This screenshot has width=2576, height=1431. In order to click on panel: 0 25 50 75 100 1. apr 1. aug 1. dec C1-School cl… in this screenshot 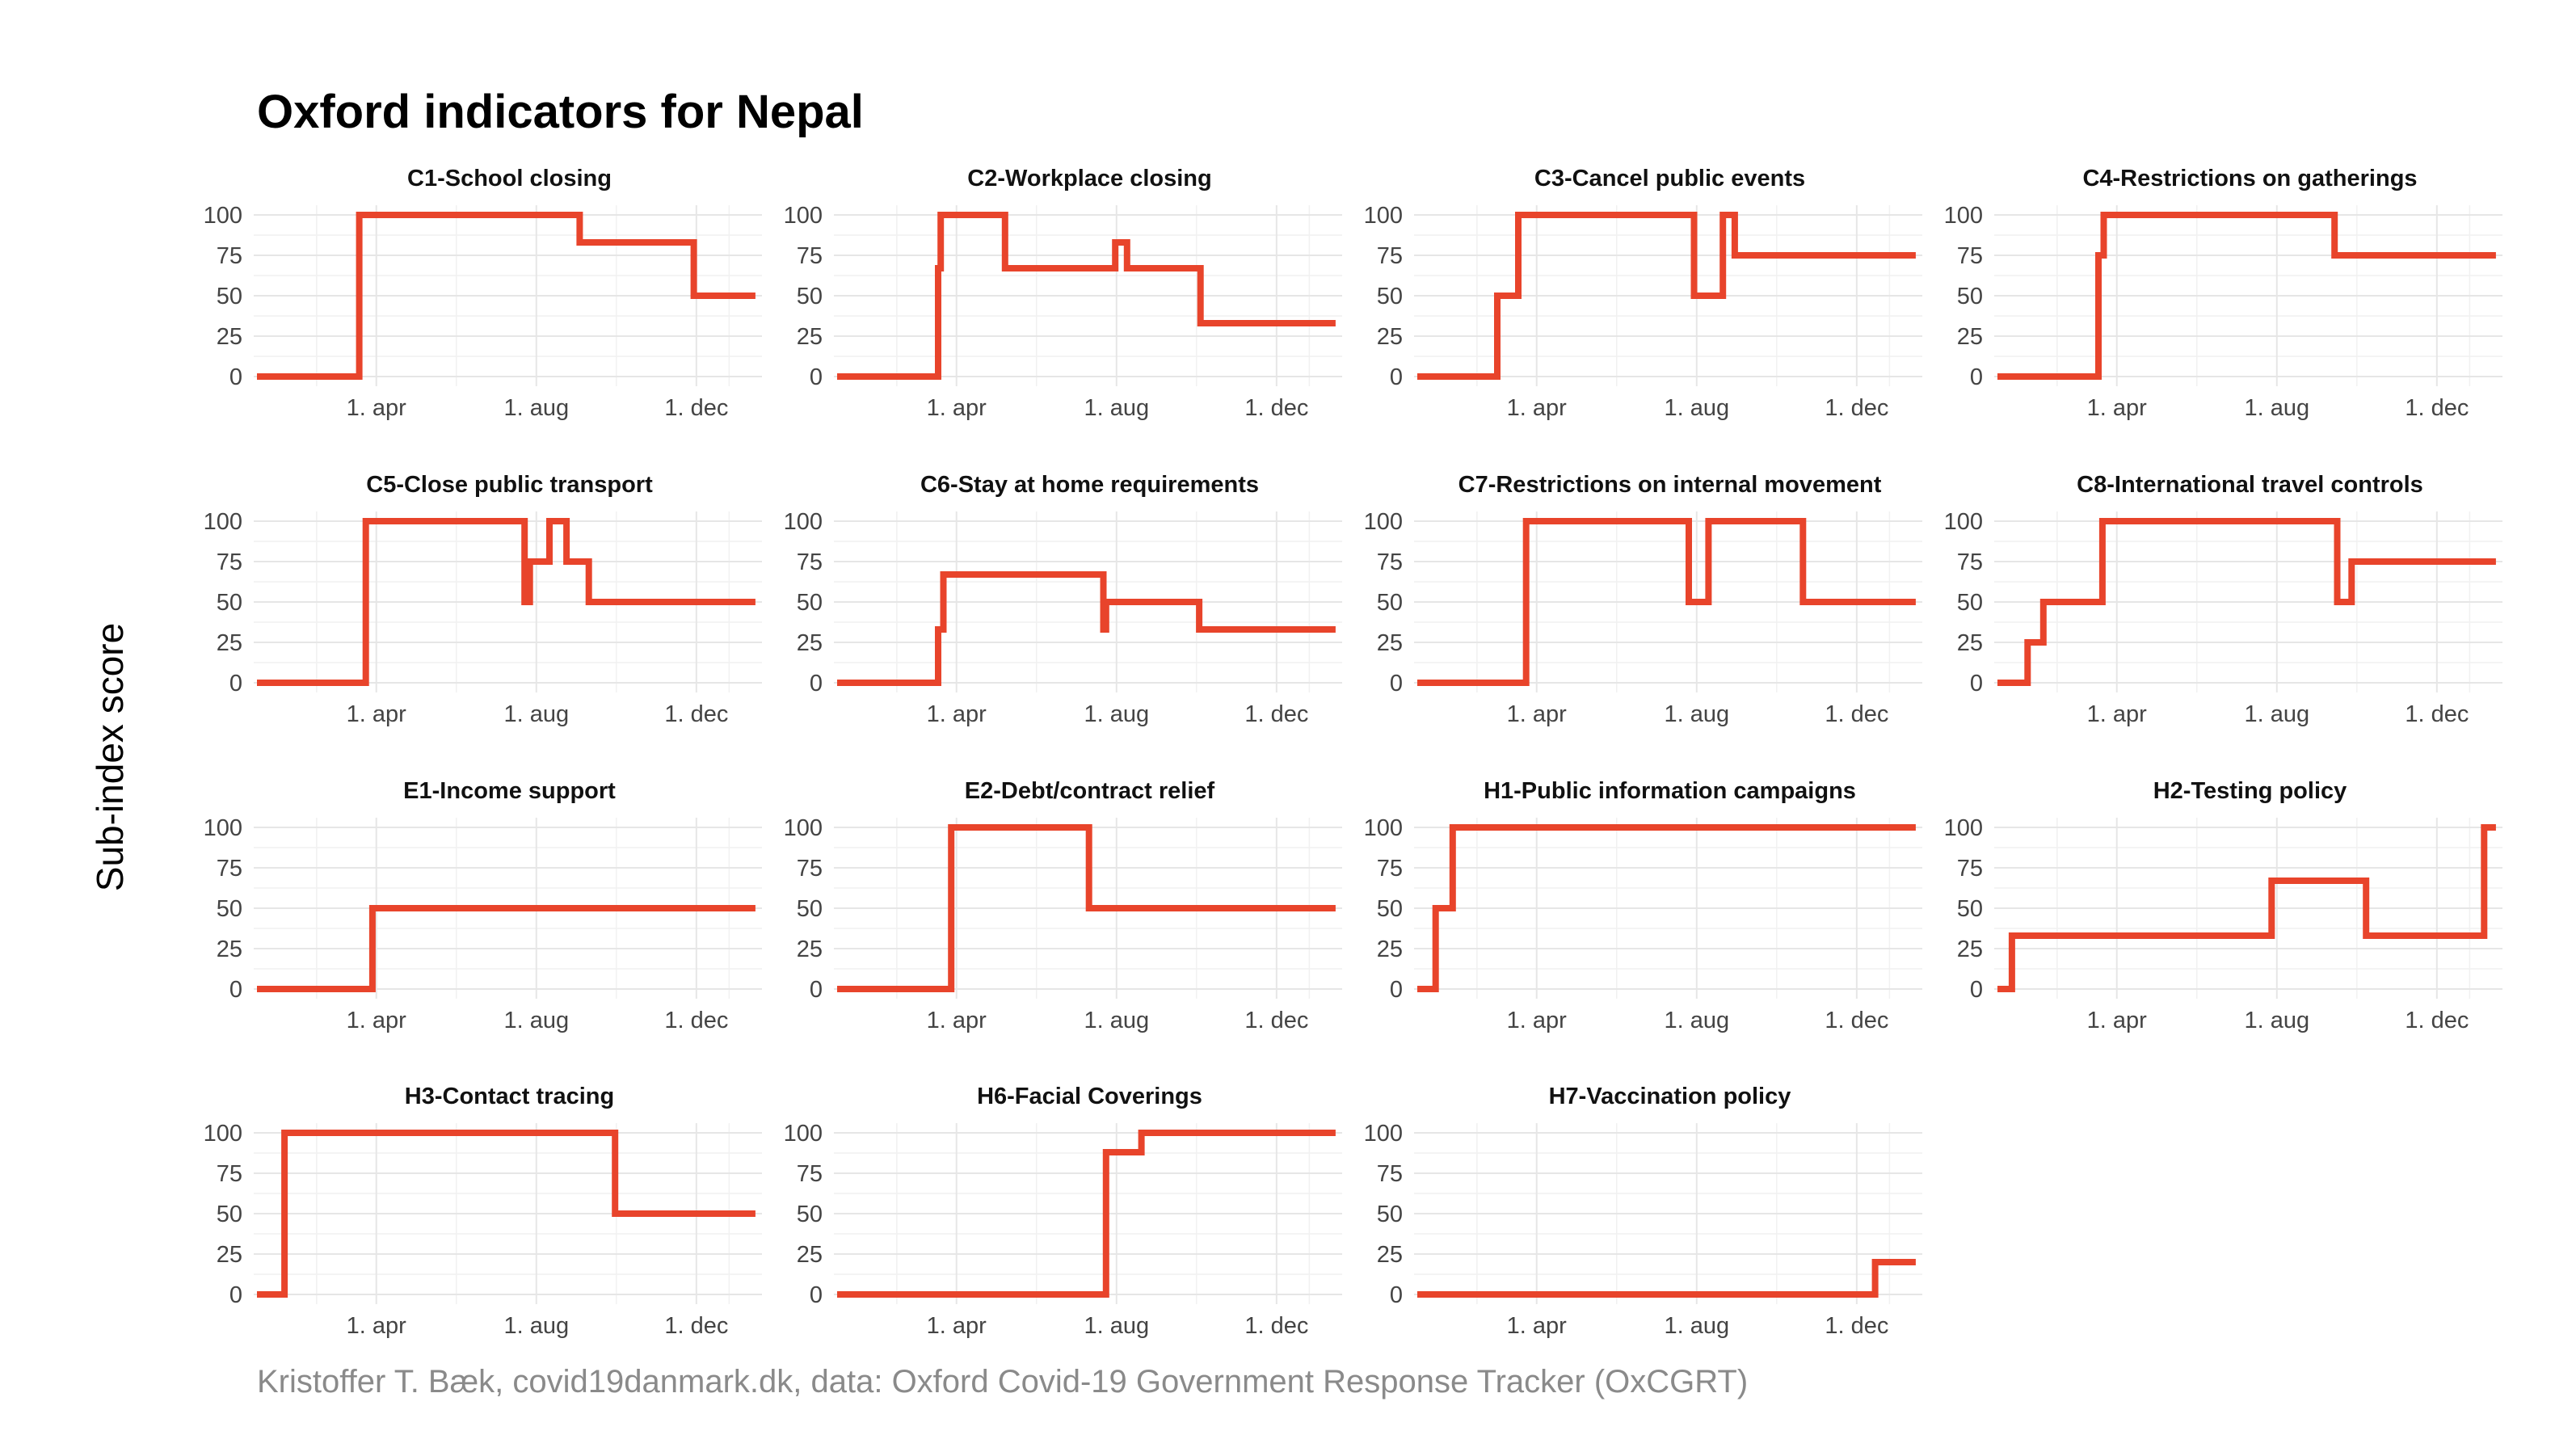, I will do `click(483, 293)`.